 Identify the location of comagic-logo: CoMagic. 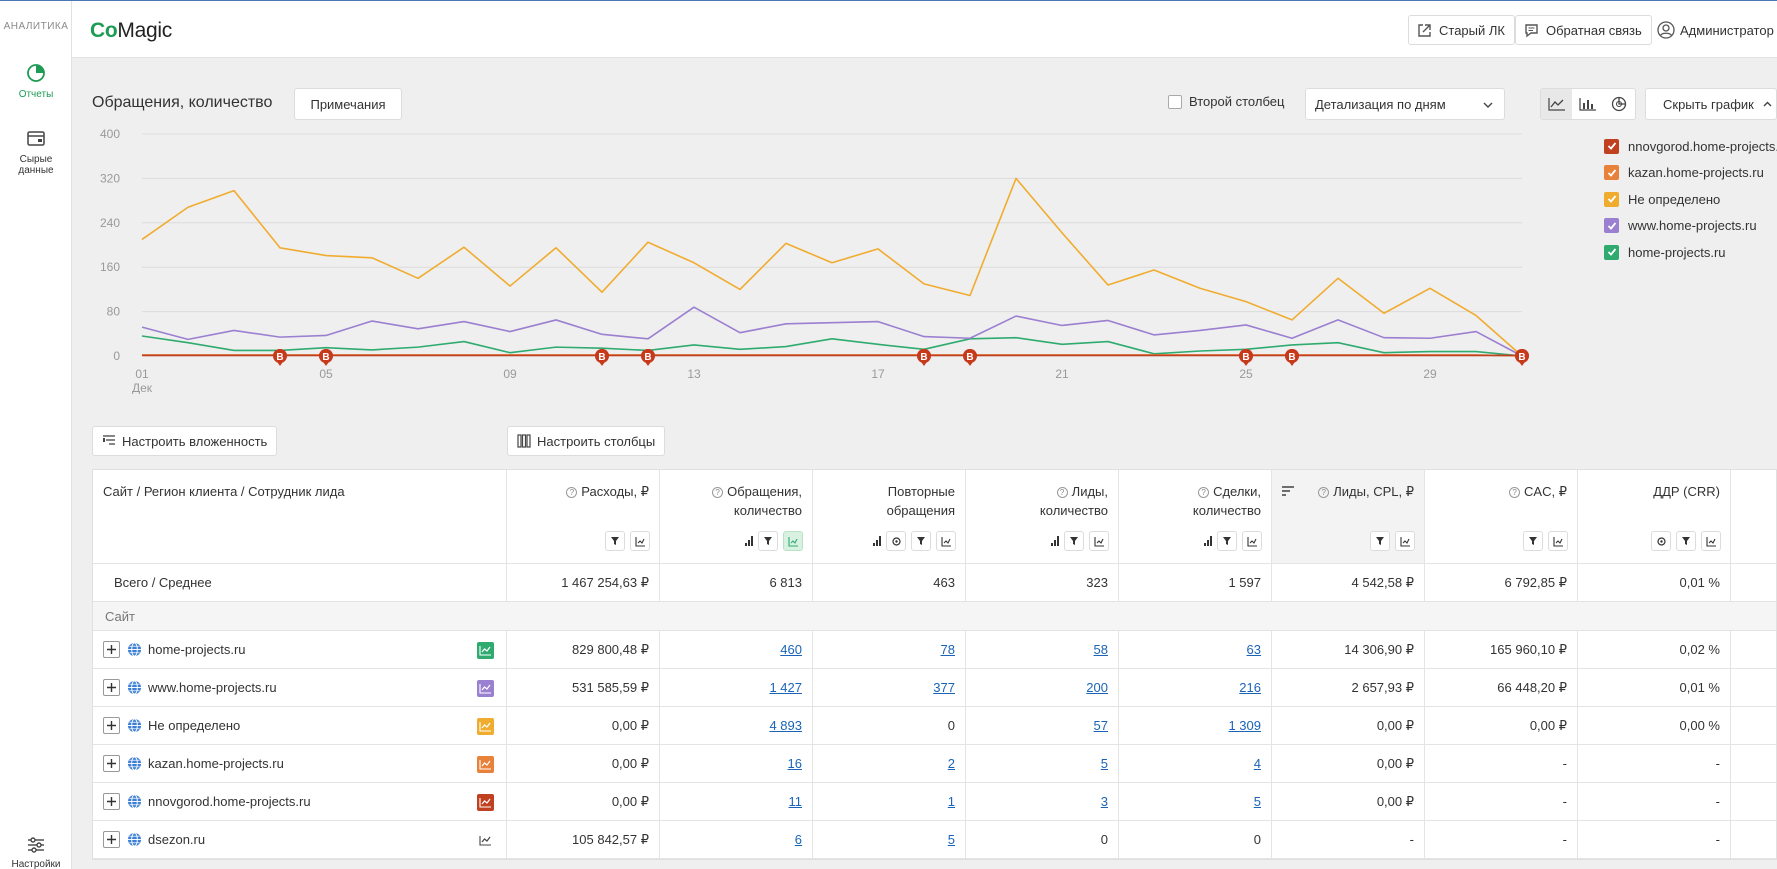
(131, 31).